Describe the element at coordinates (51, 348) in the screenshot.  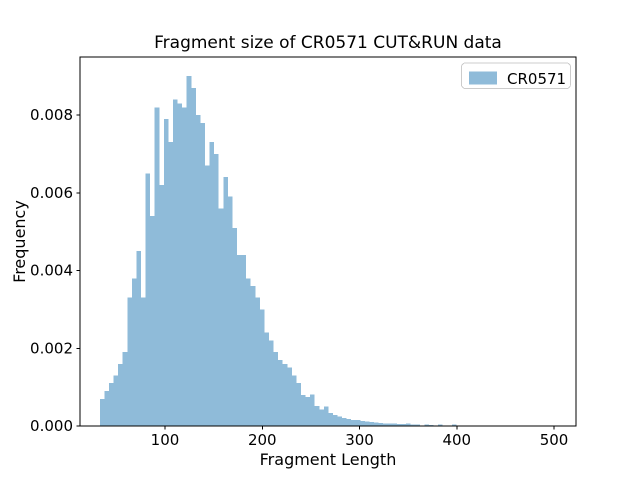
I see `y-tick-label: 0.002` at that location.